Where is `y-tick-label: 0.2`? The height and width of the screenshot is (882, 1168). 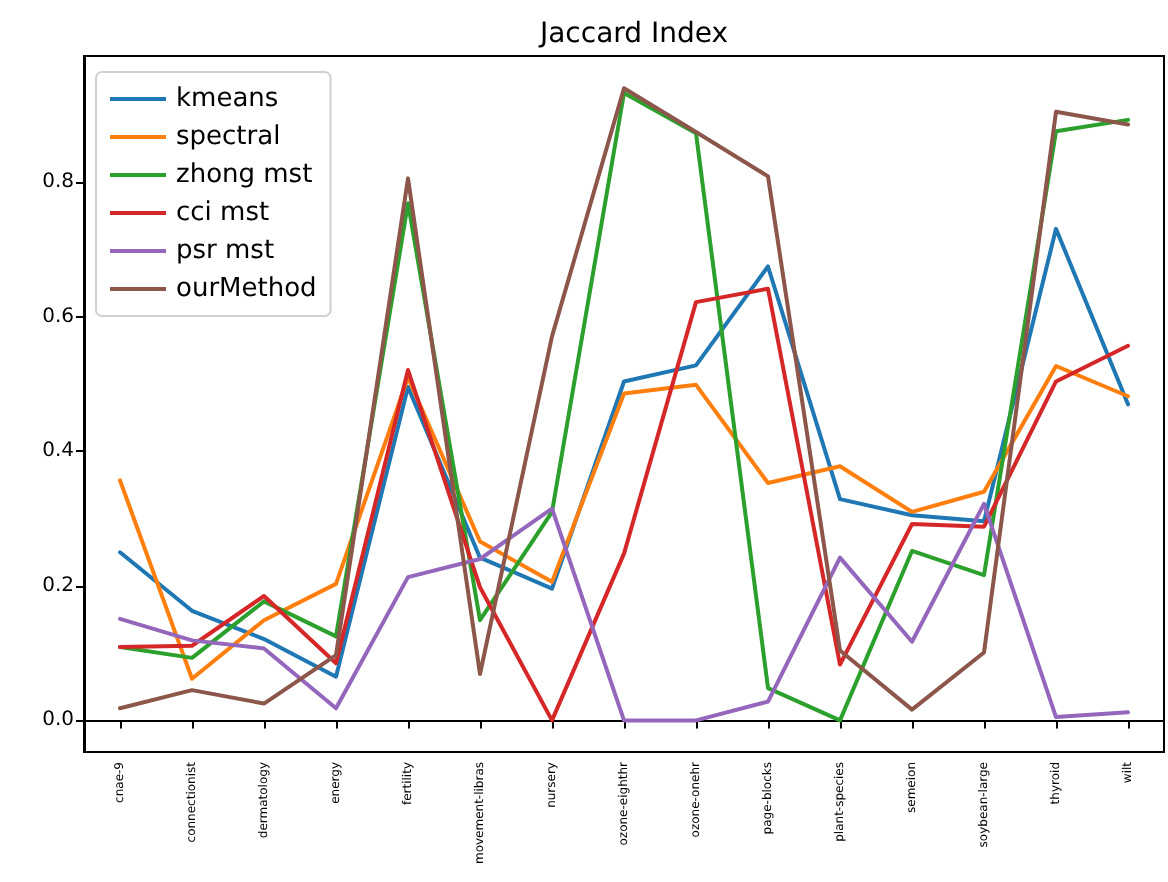 y-tick-label: 0.2 is located at coordinates (58, 585).